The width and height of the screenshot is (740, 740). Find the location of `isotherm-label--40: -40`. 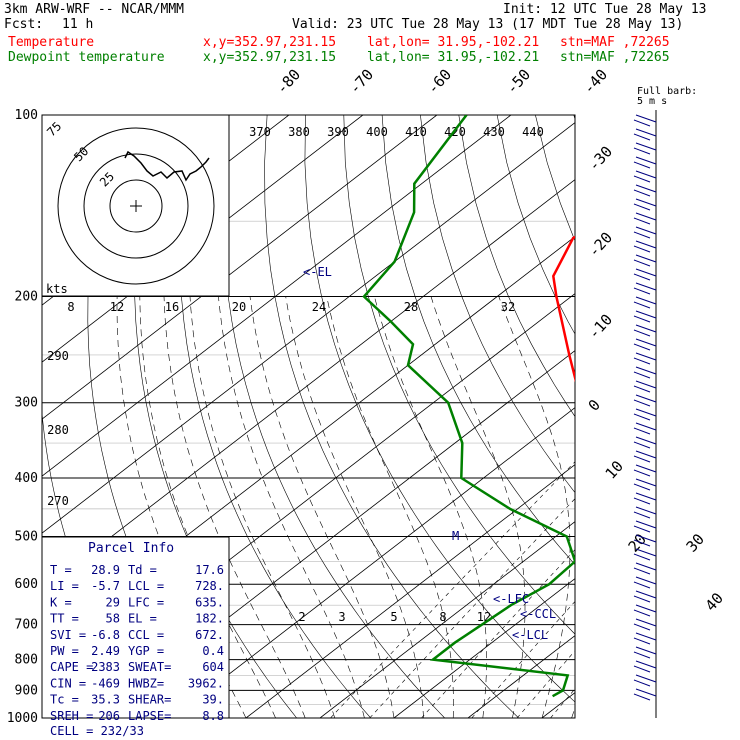

isotherm-label--40: -40 is located at coordinates (596, 81).